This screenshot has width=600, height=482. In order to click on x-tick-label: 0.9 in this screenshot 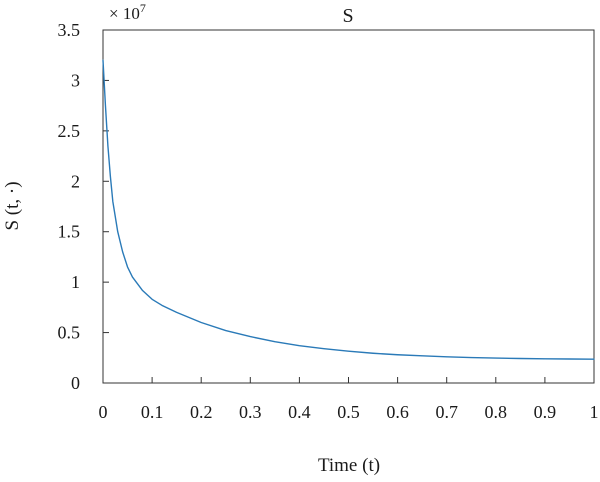, I will do `click(545, 412)`.